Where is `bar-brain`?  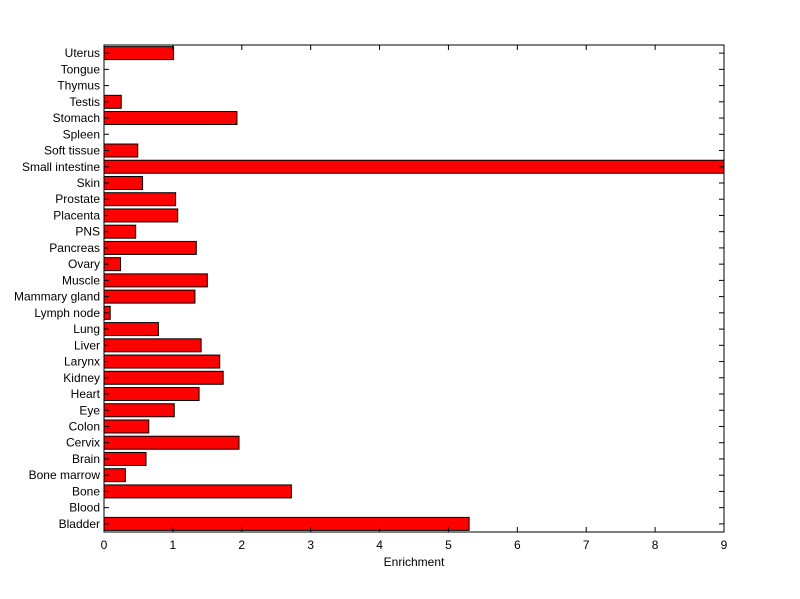 bar-brain is located at coordinates (125, 458).